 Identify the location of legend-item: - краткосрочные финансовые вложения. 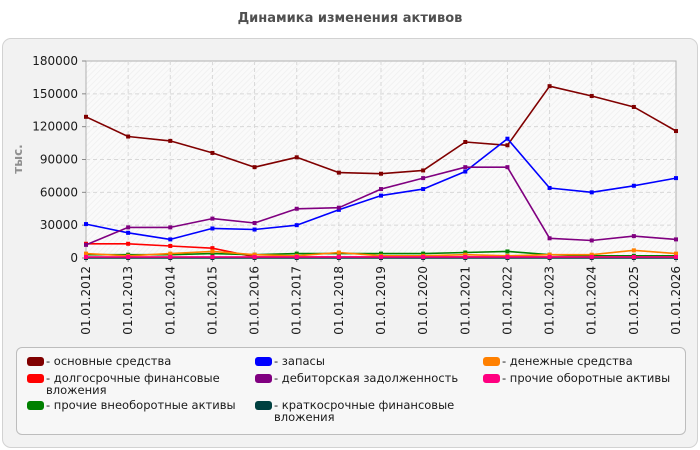
(366, 411).